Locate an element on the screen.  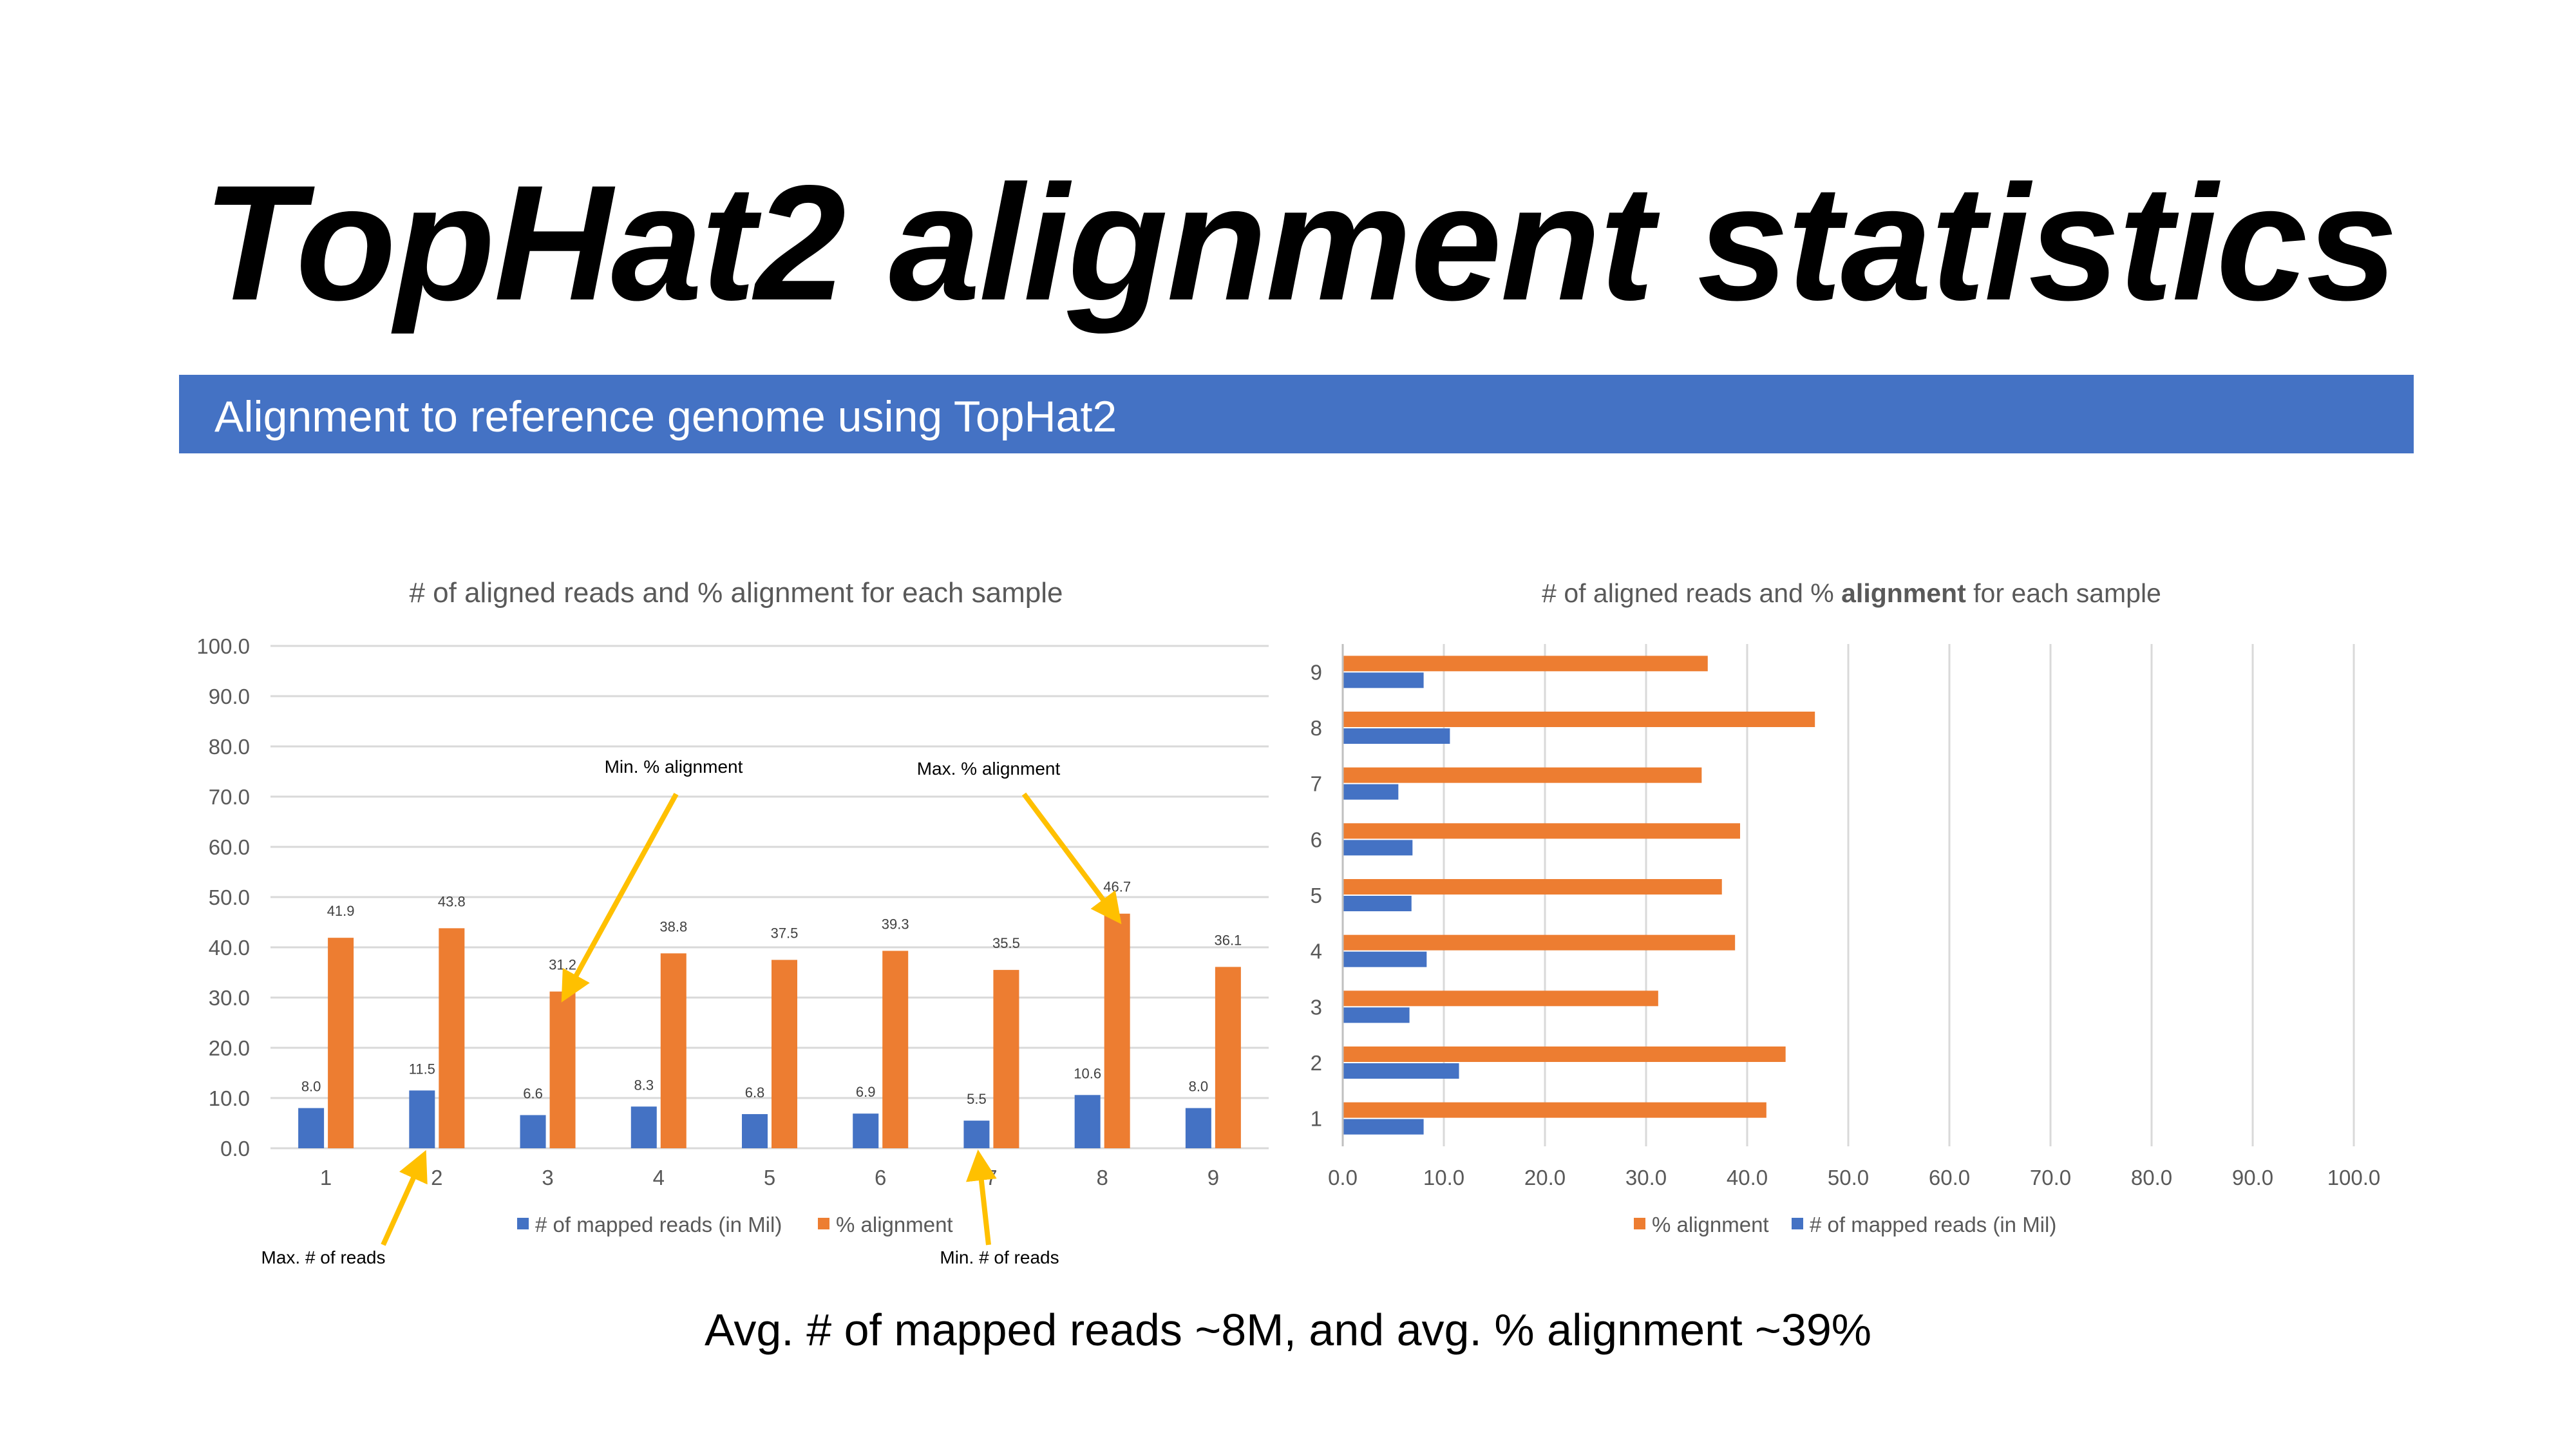
y-tick-label: 60.0 is located at coordinates (230, 847).